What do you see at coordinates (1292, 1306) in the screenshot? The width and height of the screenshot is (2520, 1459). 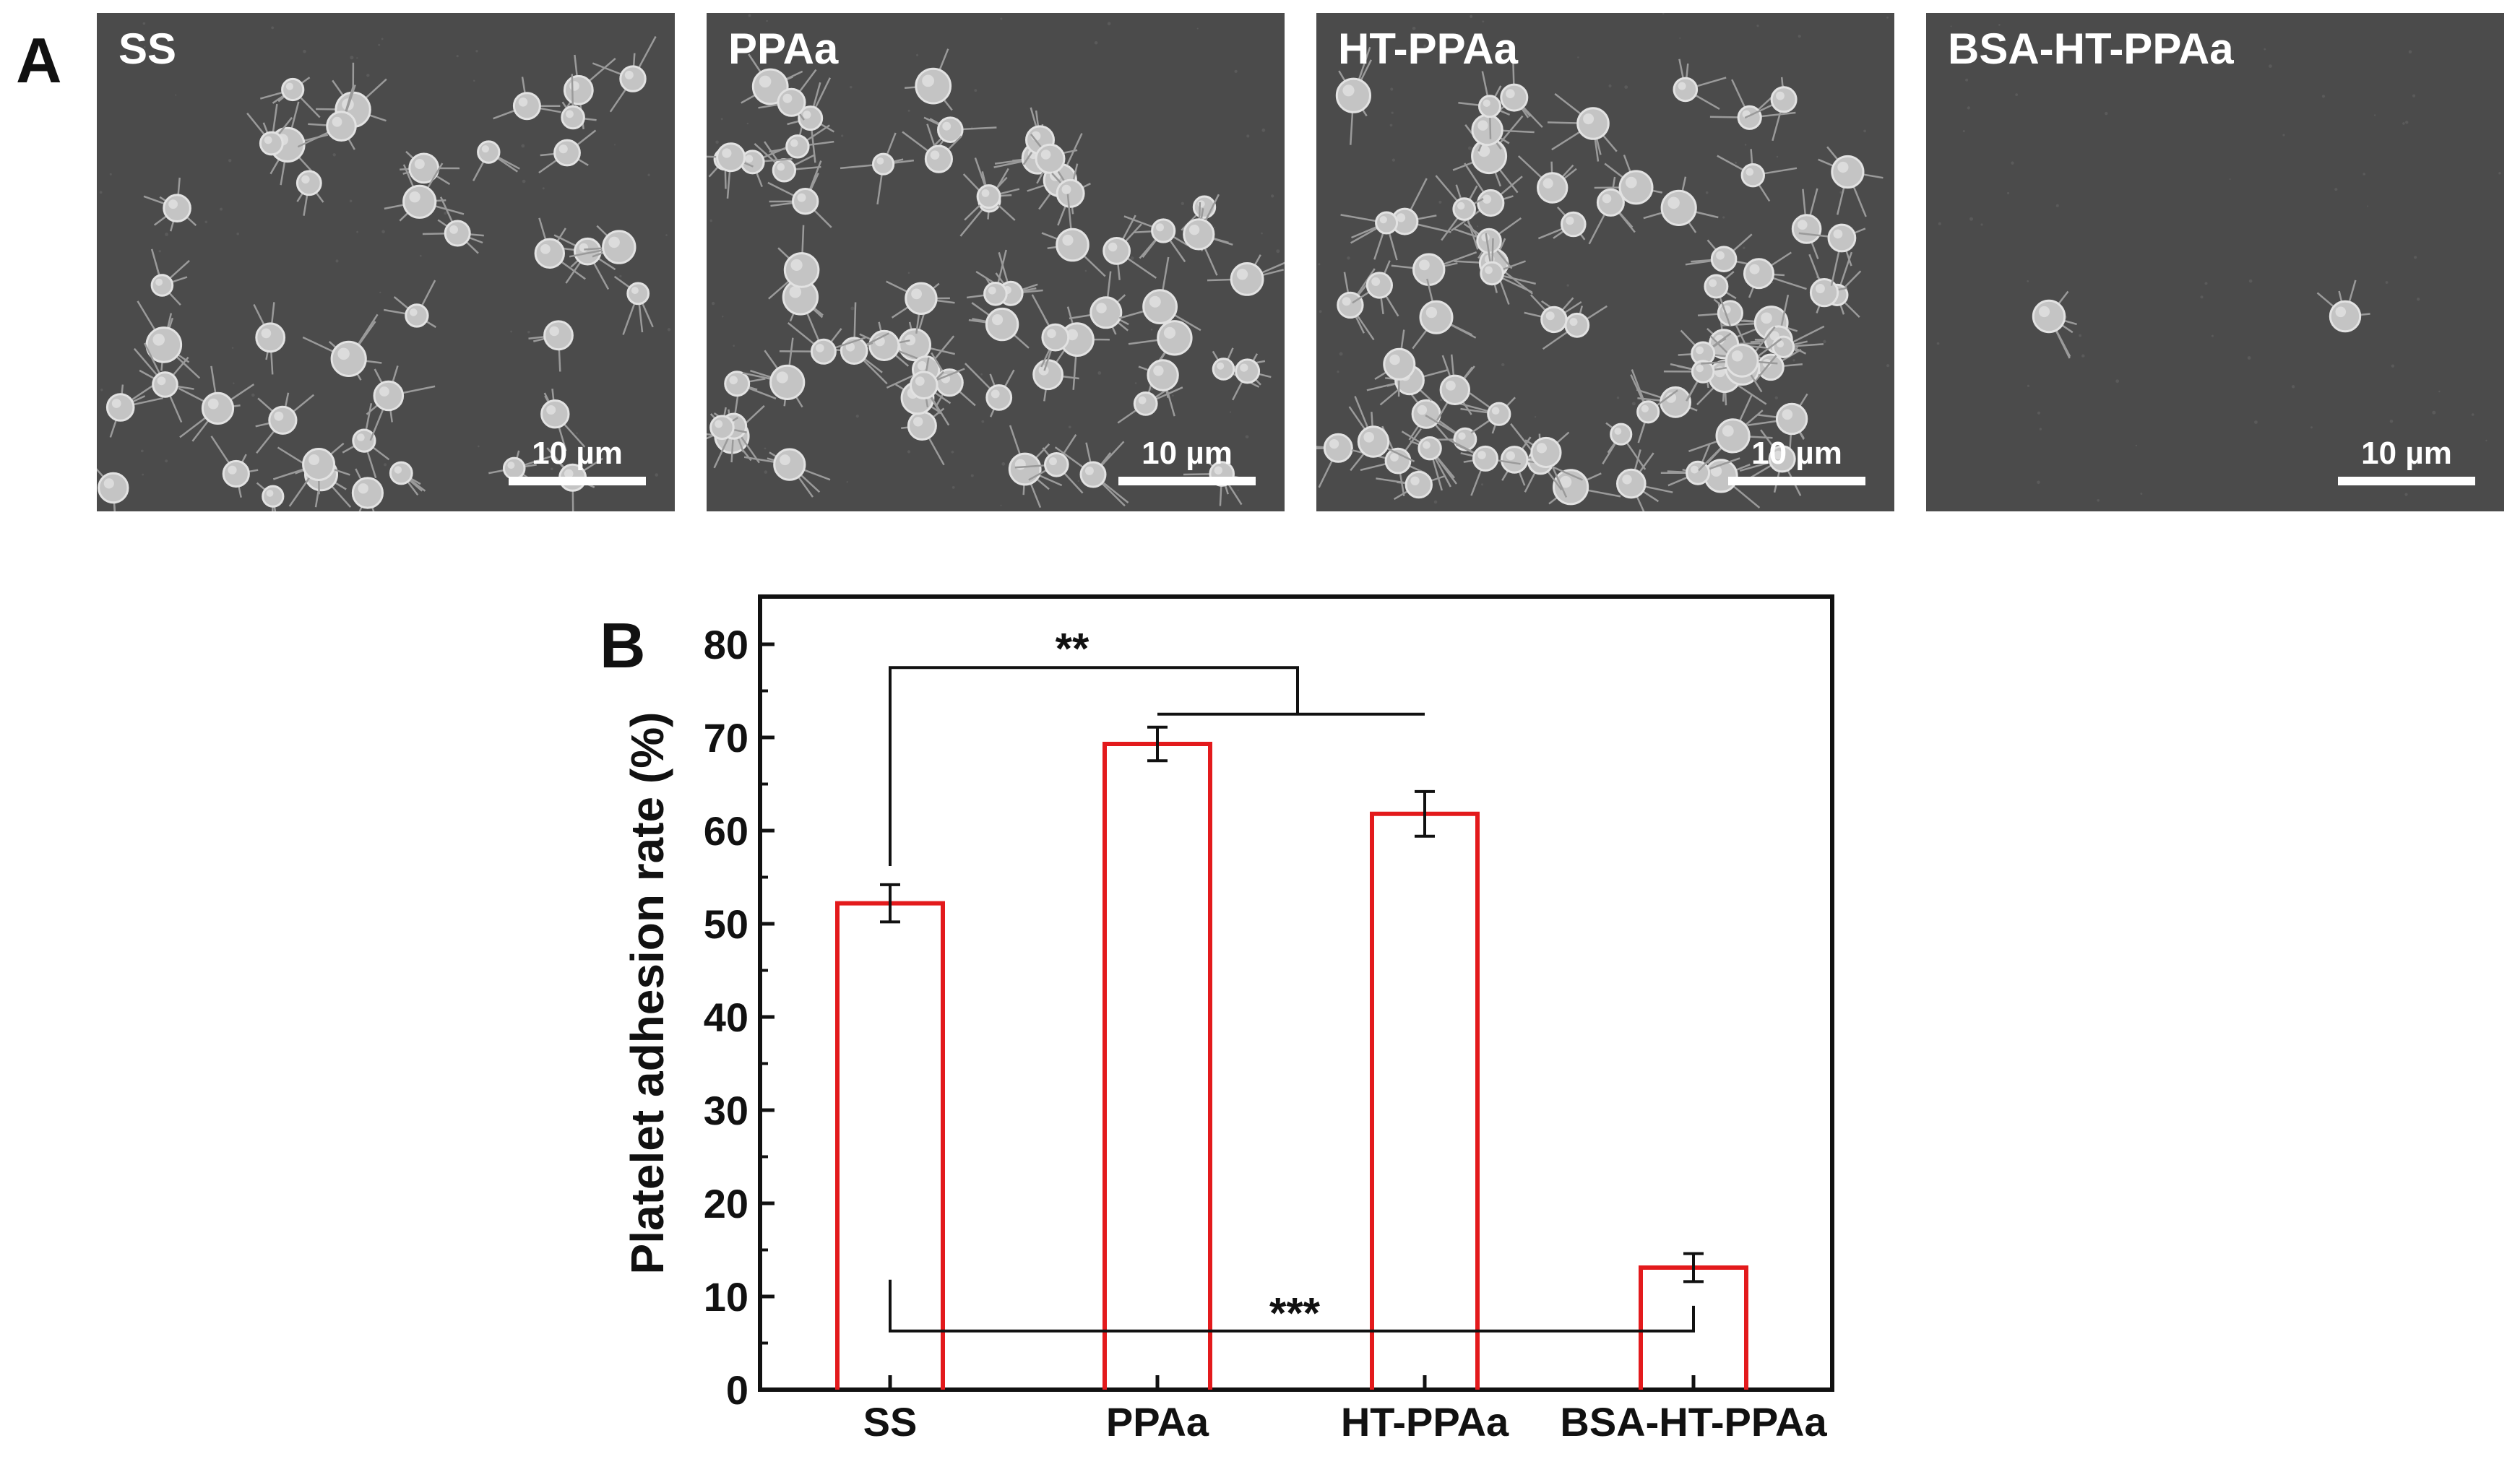 I see `significance-bracket` at bounding box center [1292, 1306].